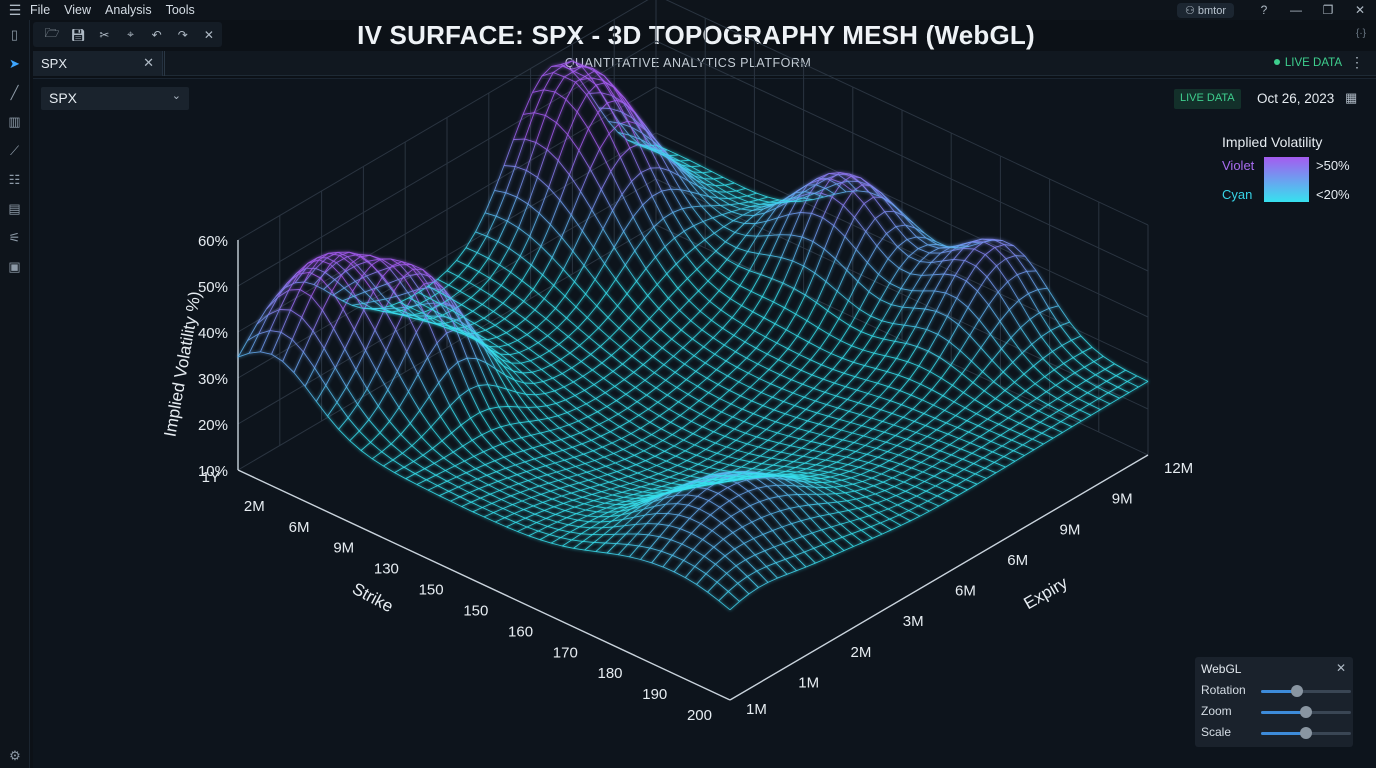 This screenshot has height=768, width=1376. Describe the element at coordinates (14, 92) in the screenshot. I see `line-tool-icon: ╱` at that location.